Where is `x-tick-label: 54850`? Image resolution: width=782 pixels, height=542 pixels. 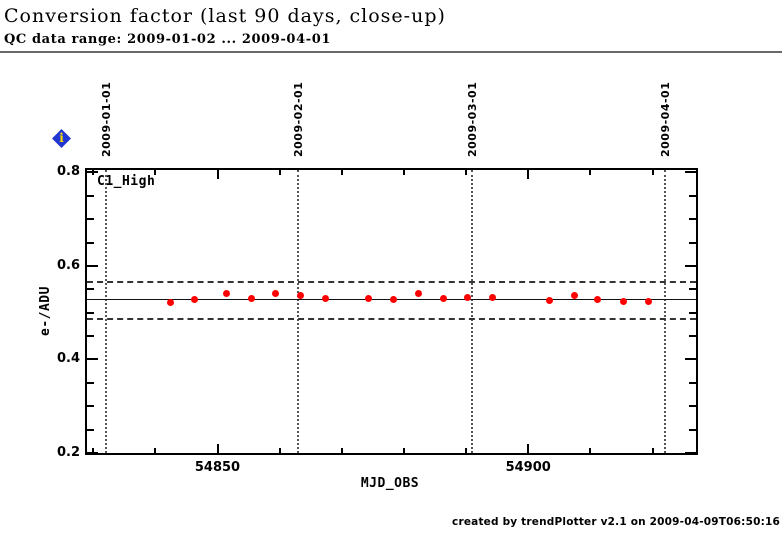 x-tick-label: 54850 is located at coordinates (217, 467).